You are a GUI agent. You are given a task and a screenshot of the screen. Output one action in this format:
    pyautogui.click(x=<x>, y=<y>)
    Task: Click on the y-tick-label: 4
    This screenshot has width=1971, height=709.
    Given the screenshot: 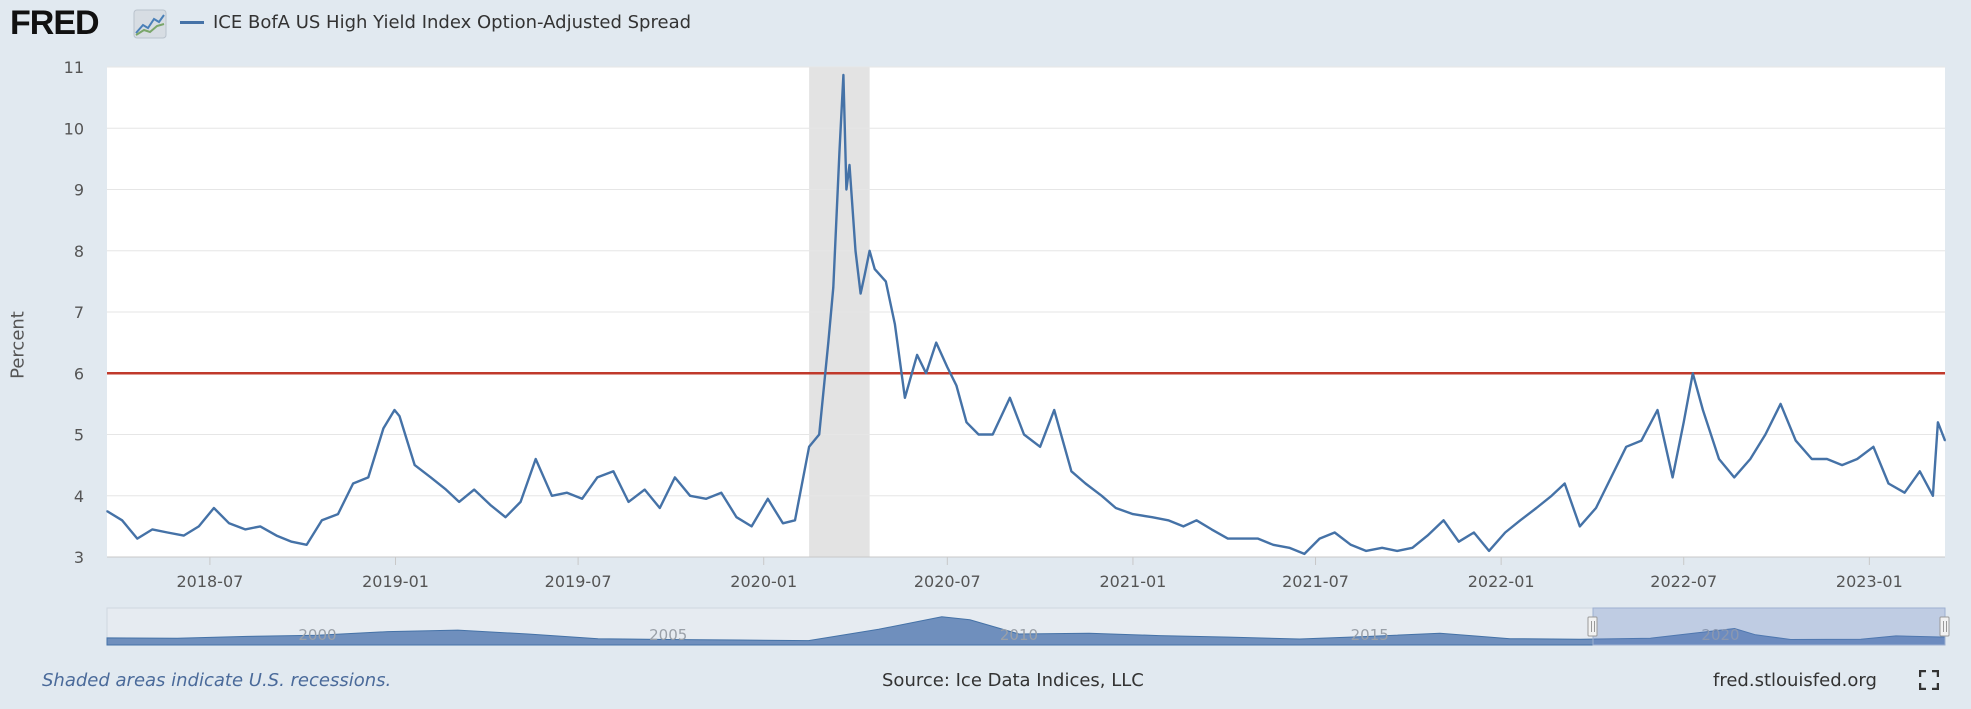 What is the action you would take?
    pyautogui.click(x=79, y=496)
    